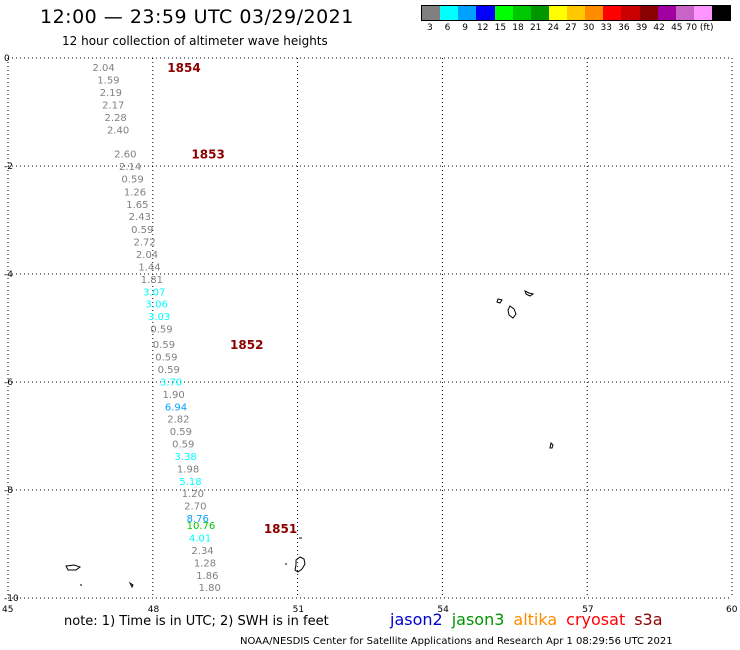 This screenshot has height=650, width=740. Describe the element at coordinates (571, 28) in the screenshot. I see `legend-label: 27` at that location.